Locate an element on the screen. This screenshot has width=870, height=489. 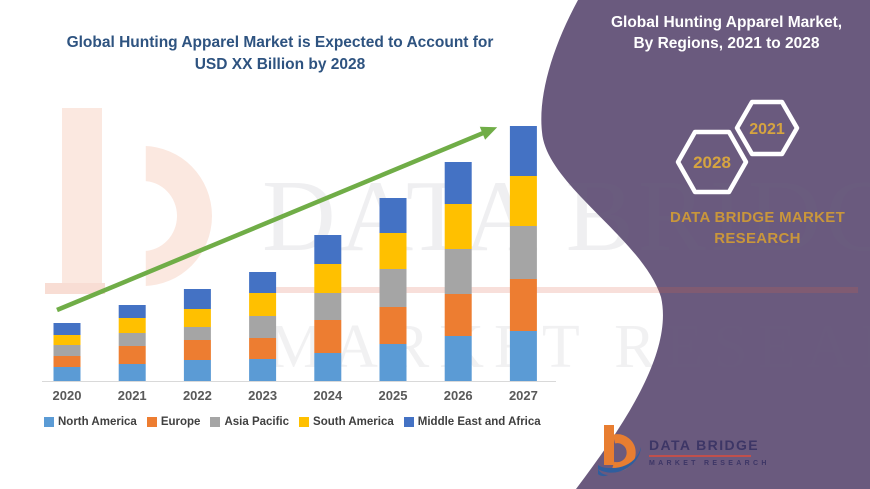
x-axis-label: 2024 is located at coordinates (328, 395).